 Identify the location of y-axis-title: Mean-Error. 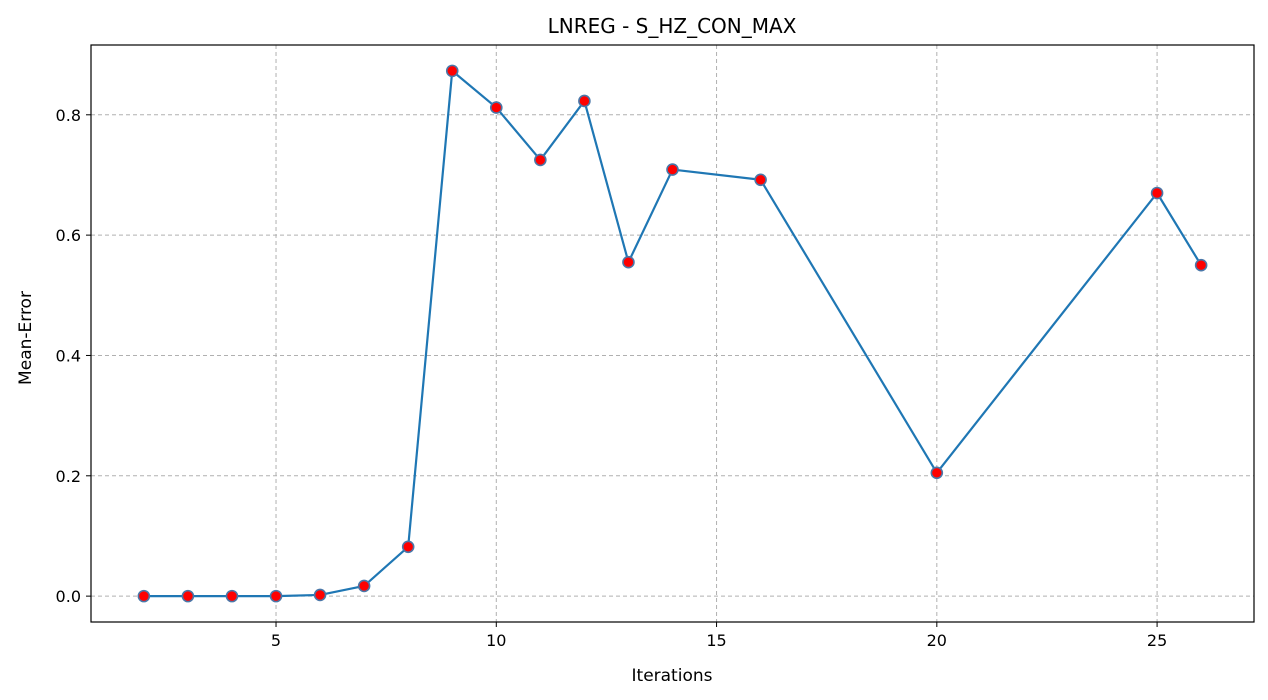
(26, 338).